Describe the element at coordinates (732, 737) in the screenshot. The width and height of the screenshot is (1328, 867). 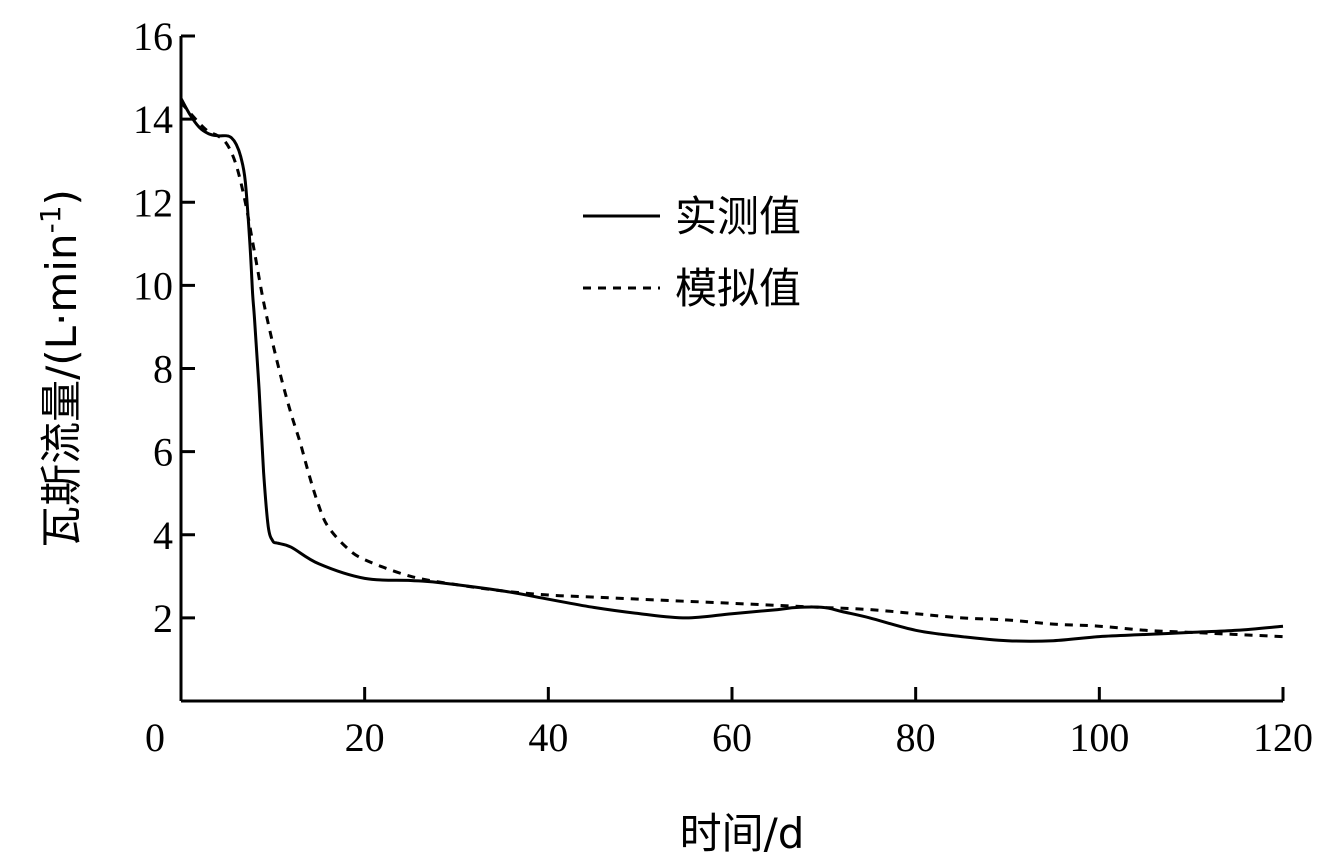
I see `x-tick-label-60: 60` at that location.